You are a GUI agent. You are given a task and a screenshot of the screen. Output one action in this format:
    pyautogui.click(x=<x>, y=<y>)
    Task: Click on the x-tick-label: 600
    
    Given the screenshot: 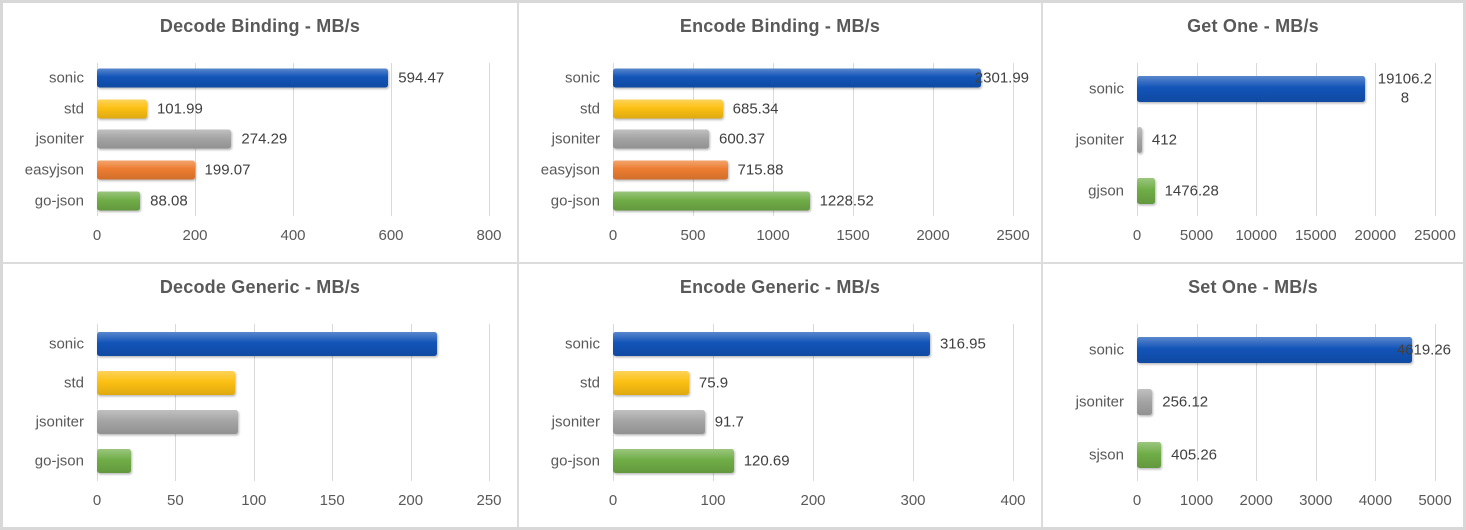 What is the action you would take?
    pyautogui.click(x=391, y=235)
    